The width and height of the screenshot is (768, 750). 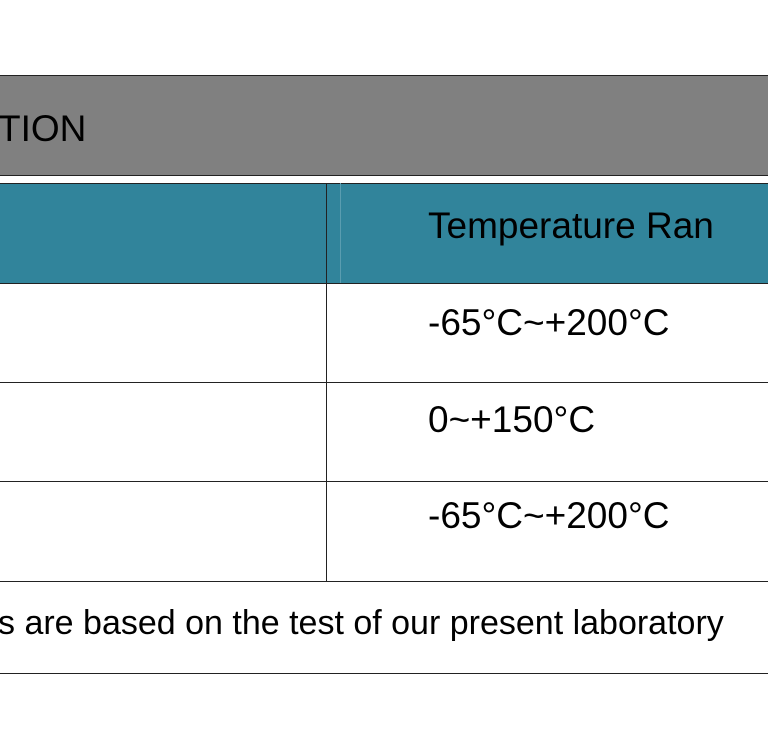 What do you see at coordinates (340, 233) in the screenshot?
I see `column-divider` at bounding box center [340, 233].